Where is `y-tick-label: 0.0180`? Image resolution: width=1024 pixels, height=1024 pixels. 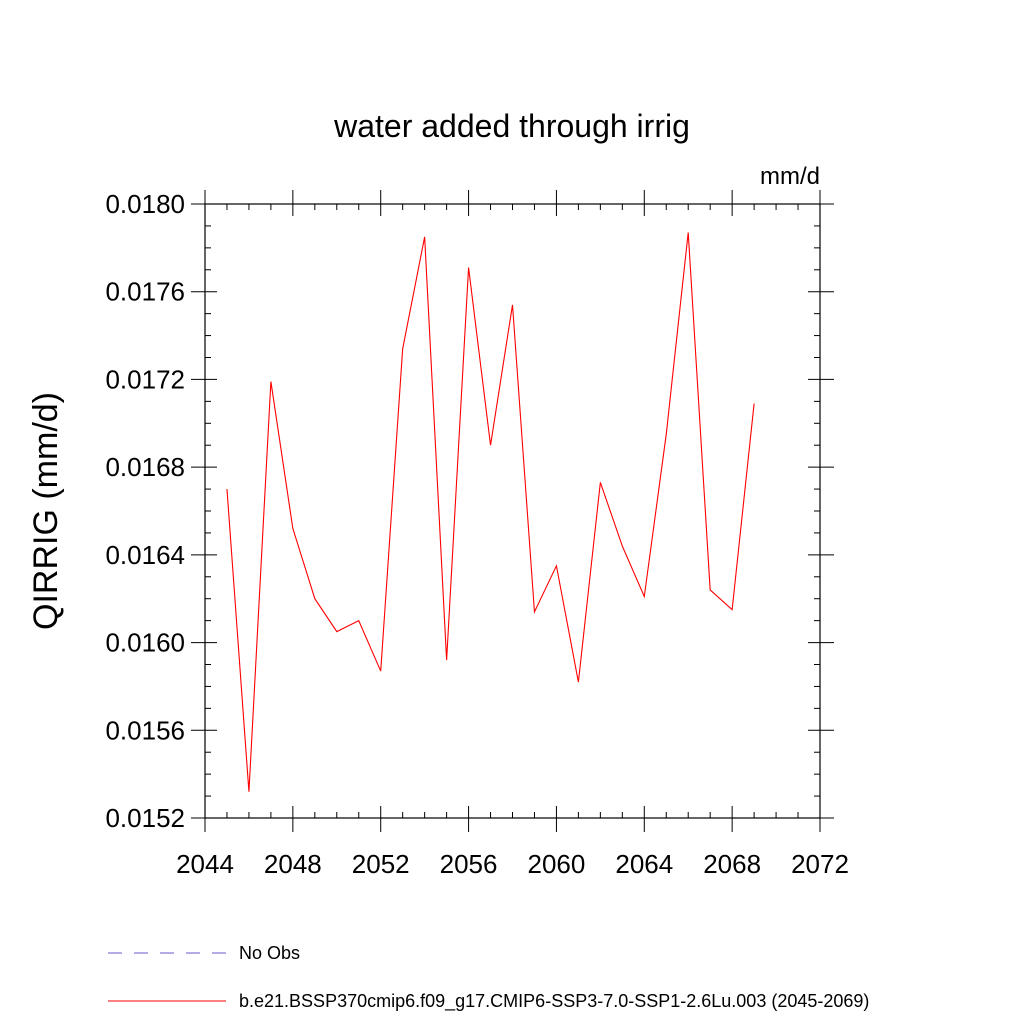
y-tick-label: 0.0180 is located at coordinates (145, 204).